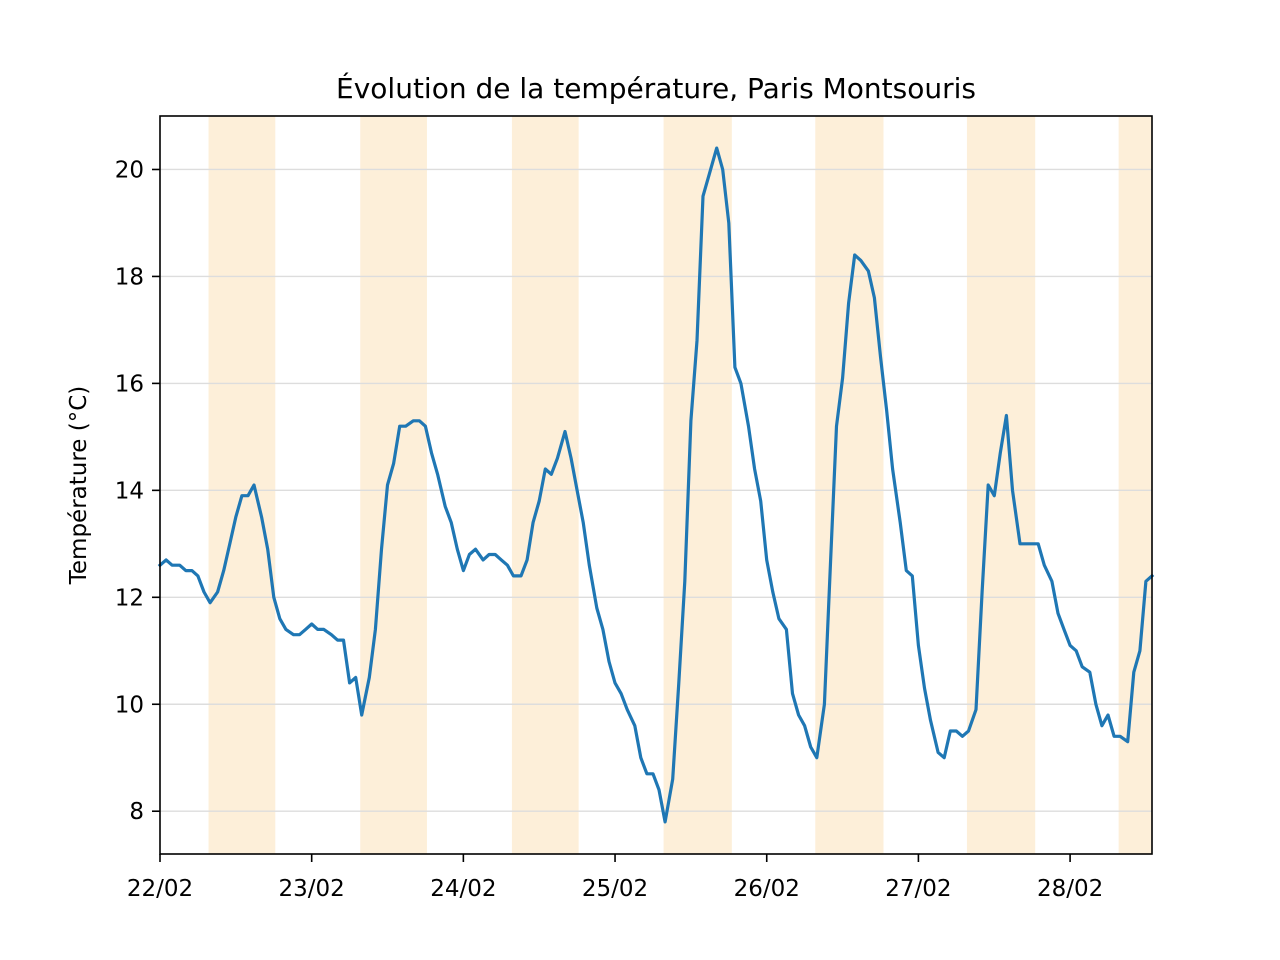 The height and width of the screenshot is (960, 1280). Describe the element at coordinates (129, 170) in the screenshot. I see `y-tick-label: 20` at that location.